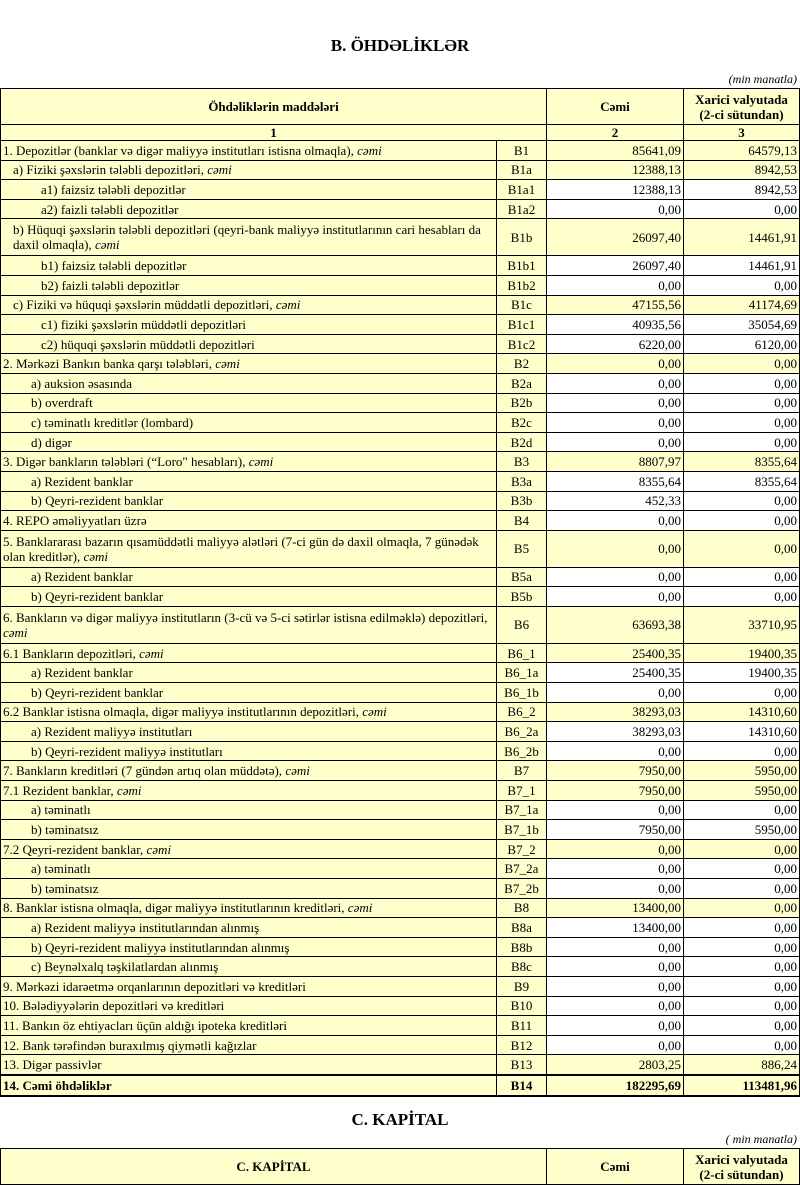  I want to click on table-row: b) təminatsız B7_1b 7950,00 5950,00, so click(400, 829).